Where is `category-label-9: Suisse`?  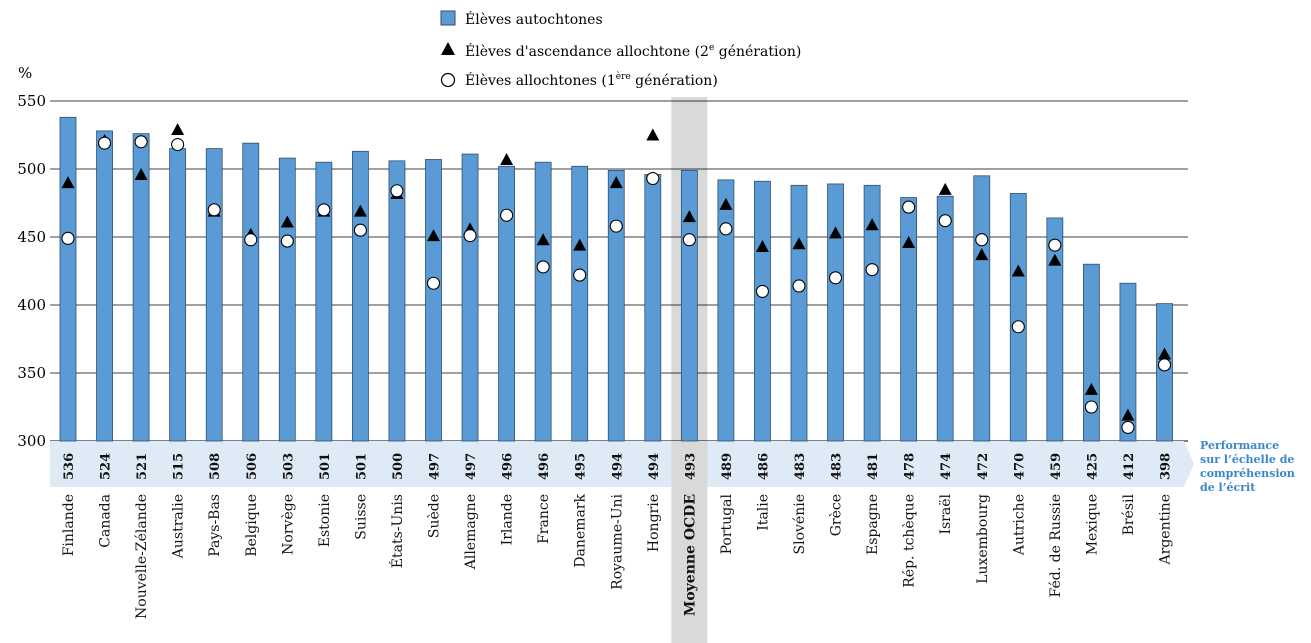
category-label-9: Suisse is located at coordinates (361, 517).